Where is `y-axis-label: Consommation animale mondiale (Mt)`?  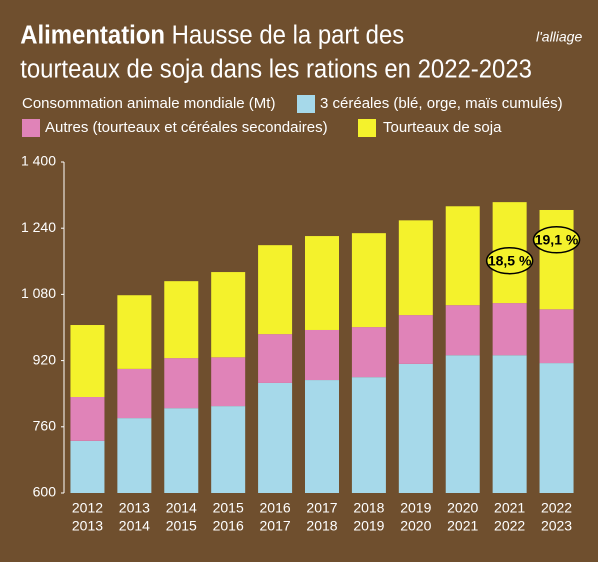 y-axis-label: Consommation animale mondiale (Mt) is located at coordinates (148, 103).